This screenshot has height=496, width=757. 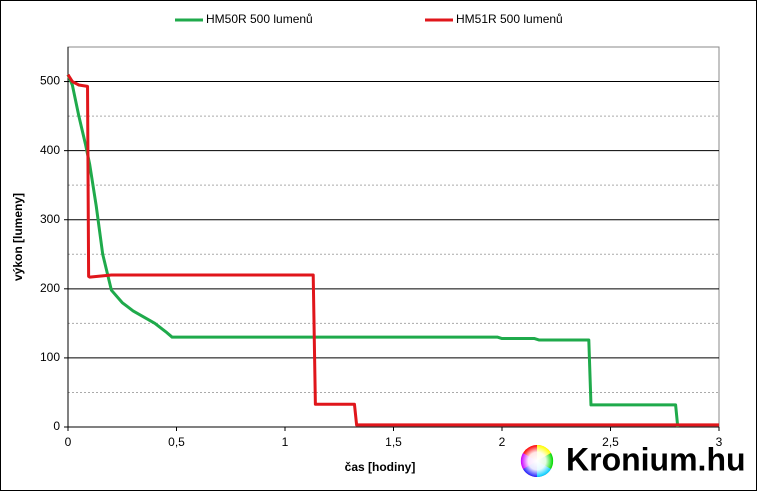 I want to click on x-tick-label: 0,5, so click(x=176, y=442).